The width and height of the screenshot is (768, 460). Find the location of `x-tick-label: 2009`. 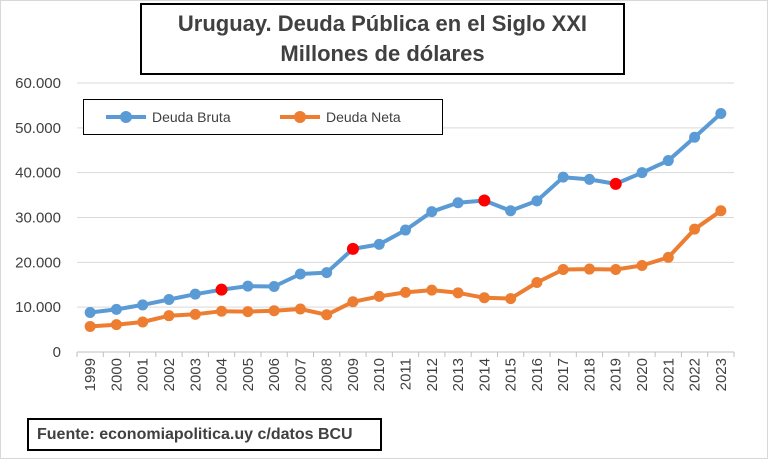

x-tick-label: 2009 is located at coordinates (353, 374).